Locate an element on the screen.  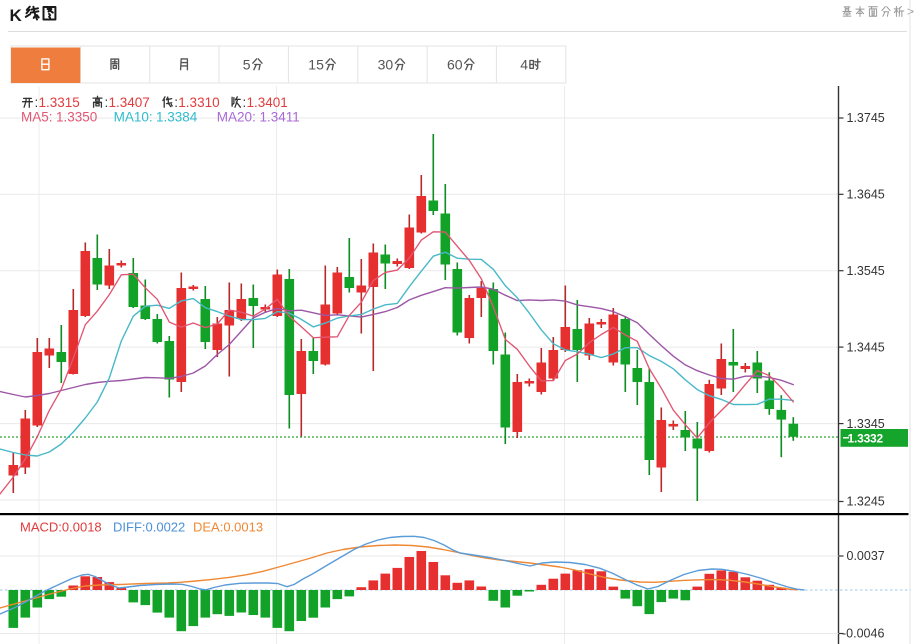
svg-text: 0.0037 is located at coordinates (866, 556).